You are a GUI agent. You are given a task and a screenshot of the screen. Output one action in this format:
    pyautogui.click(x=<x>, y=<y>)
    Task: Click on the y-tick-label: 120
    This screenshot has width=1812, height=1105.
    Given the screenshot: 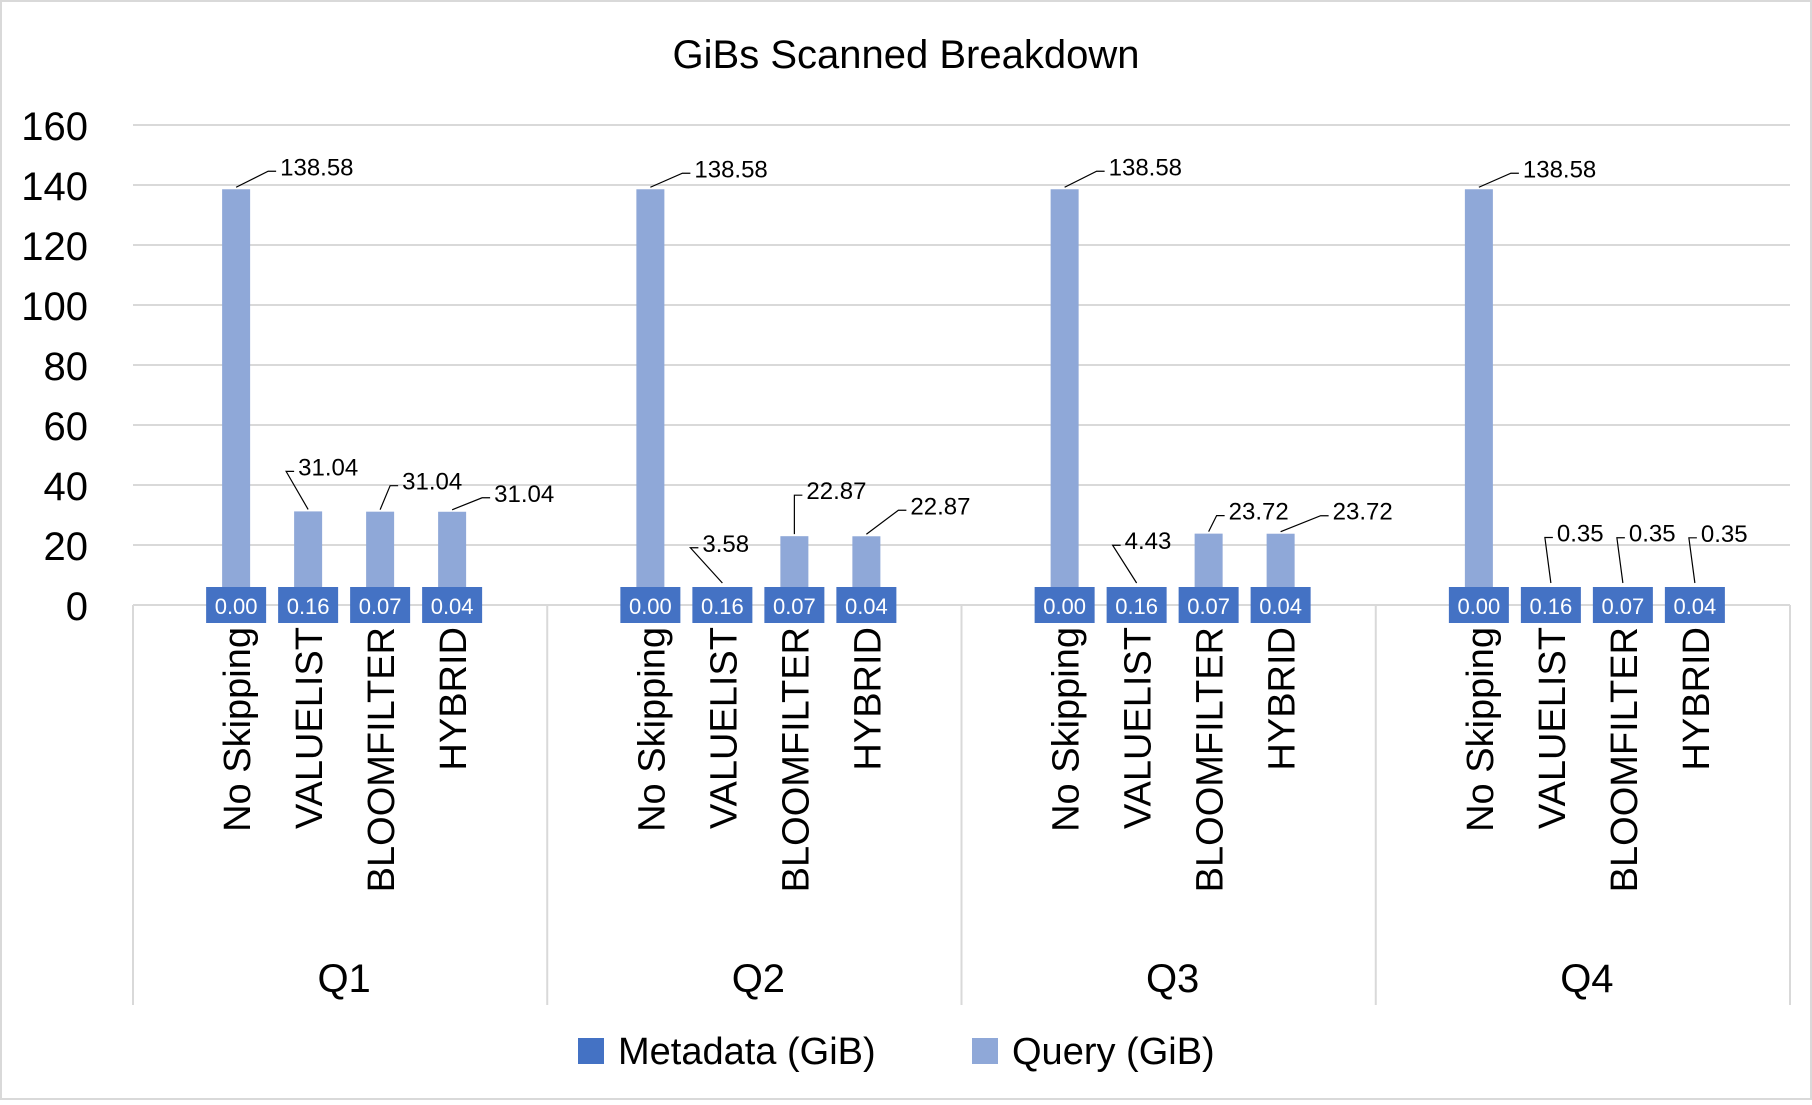 What is the action you would take?
    pyautogui.click(x=54, y=247)
    